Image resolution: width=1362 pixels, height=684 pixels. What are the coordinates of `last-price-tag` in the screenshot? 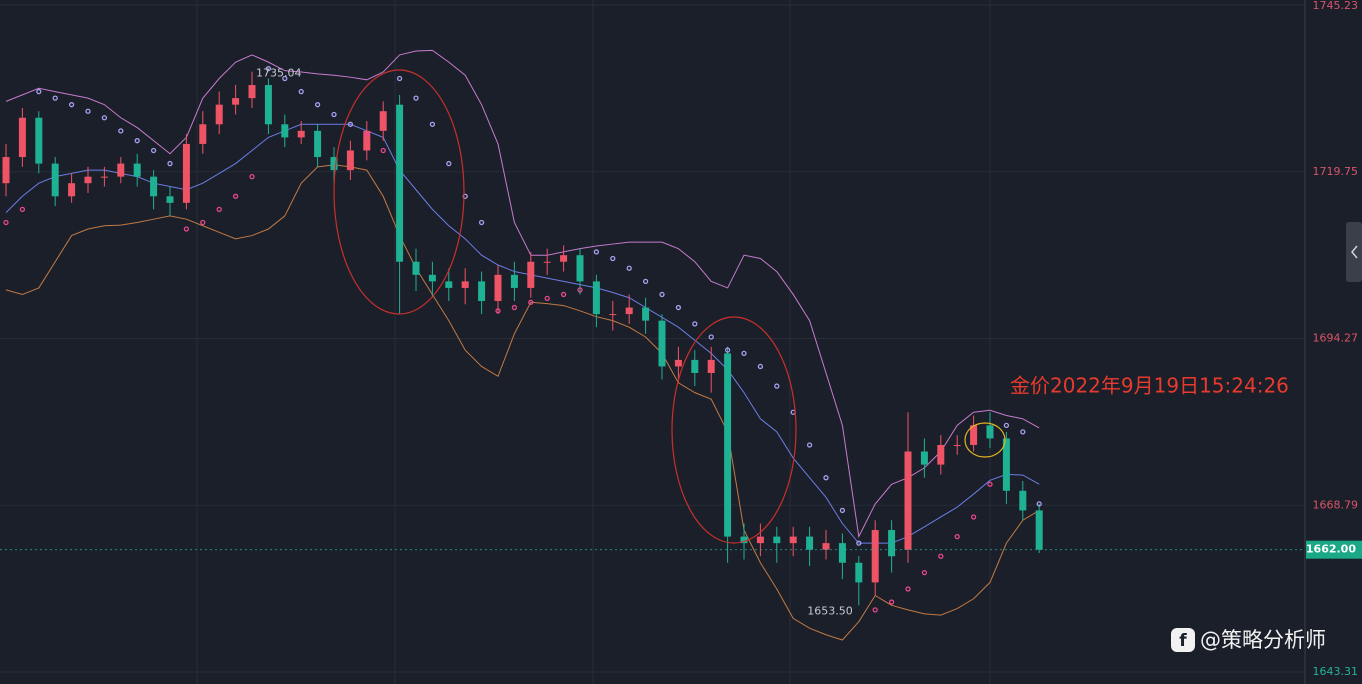 It's located at (1334, 549).